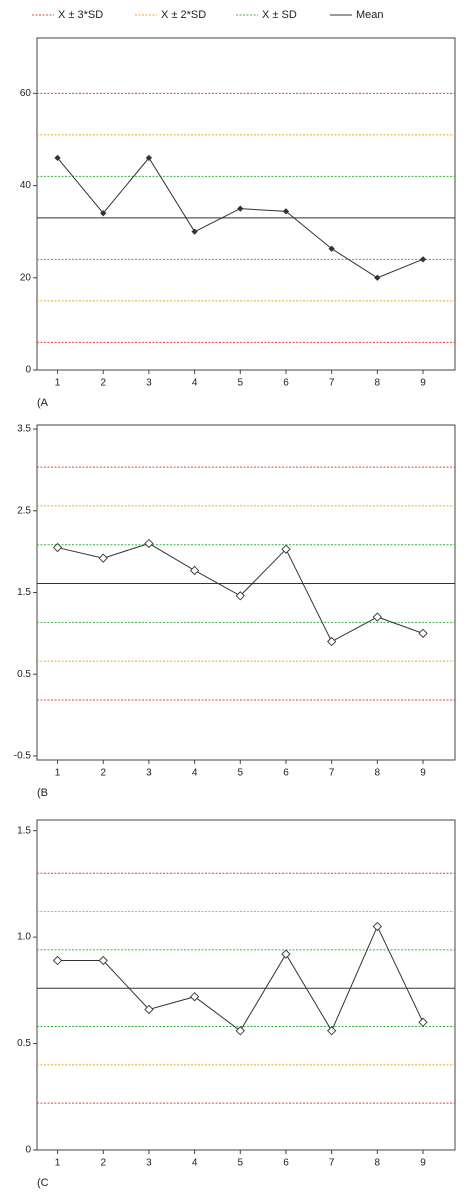 This screenshot has width=471, height=1200. What do you see at coordinates (183, 15) in the screenshot?
I see `legend-label: X ± 2*SD` at bounding box center [183, 15].